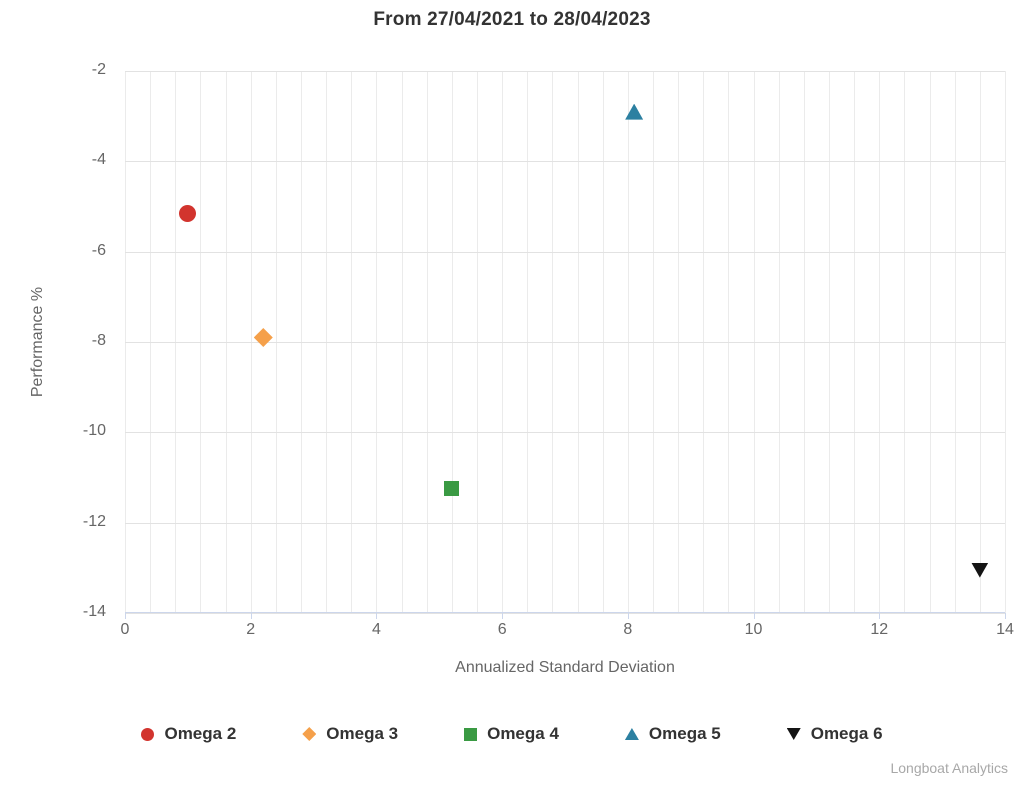 This screenshot has height=785, width=1024. Describe the element at coordinates (98, 69) in the screenshot. I see `y-tick-label: -2` at that location.